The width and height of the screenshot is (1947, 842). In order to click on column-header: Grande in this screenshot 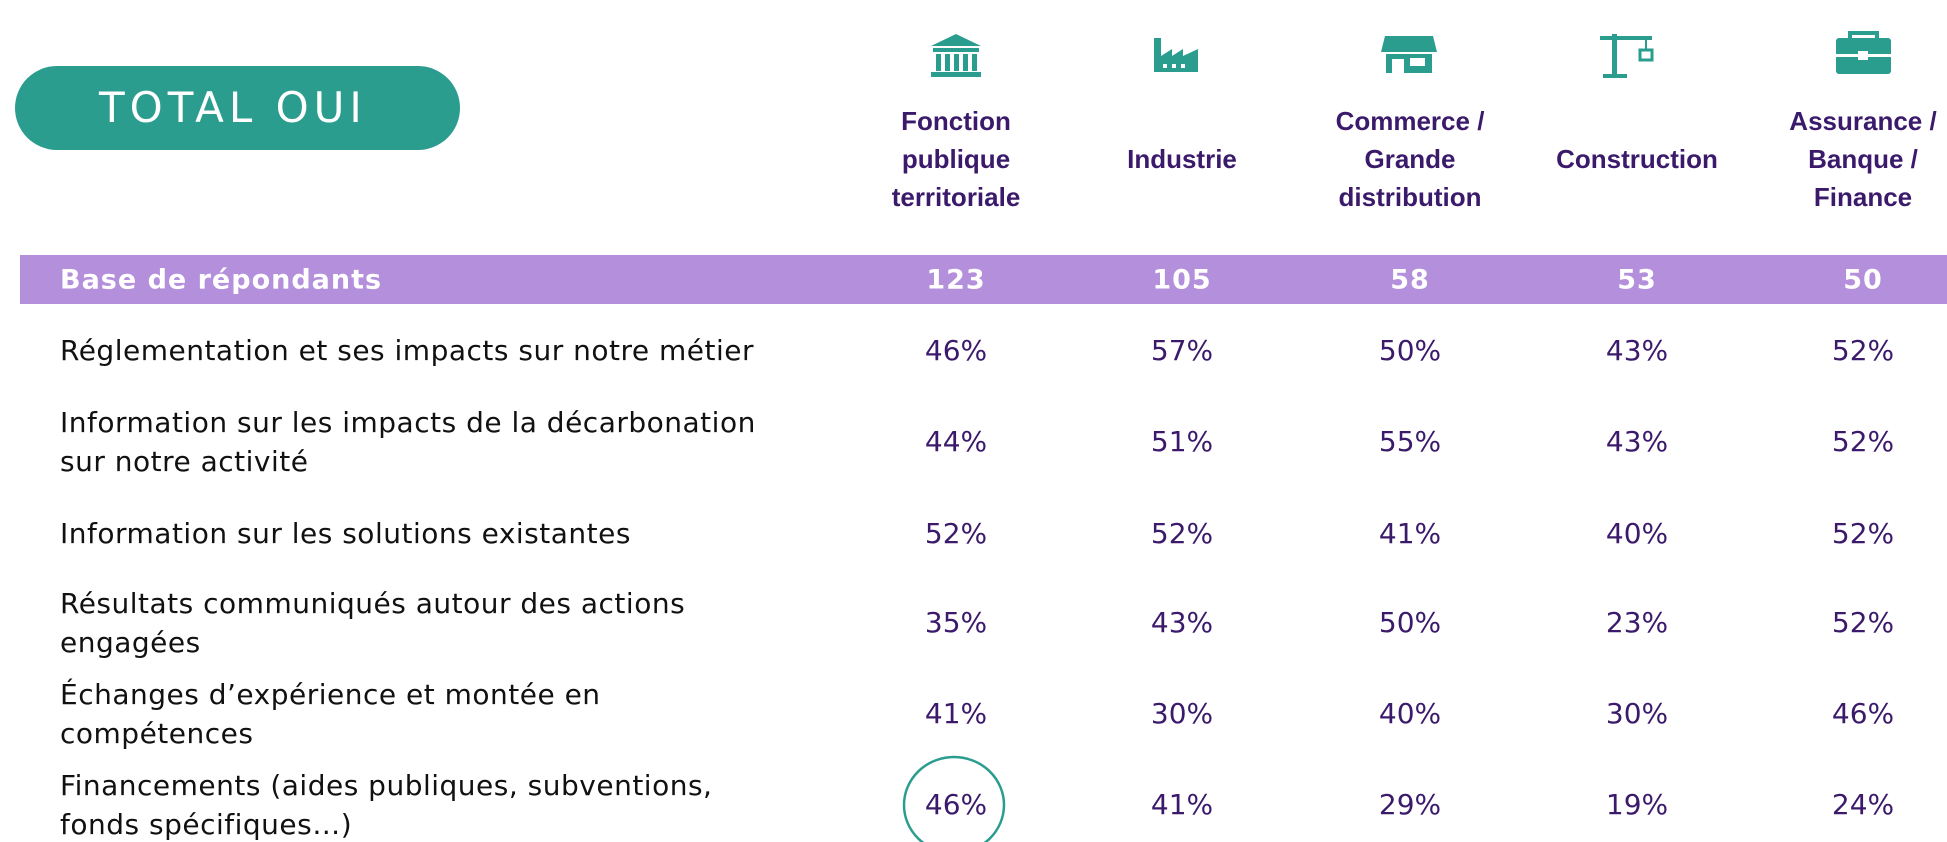, I will do `click(1410, 159)`.